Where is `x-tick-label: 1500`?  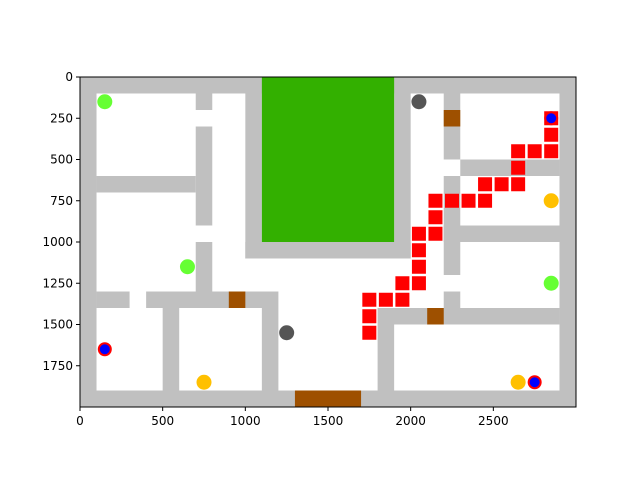 x-tick-label: 1500 is located at coordinates (328, 421).